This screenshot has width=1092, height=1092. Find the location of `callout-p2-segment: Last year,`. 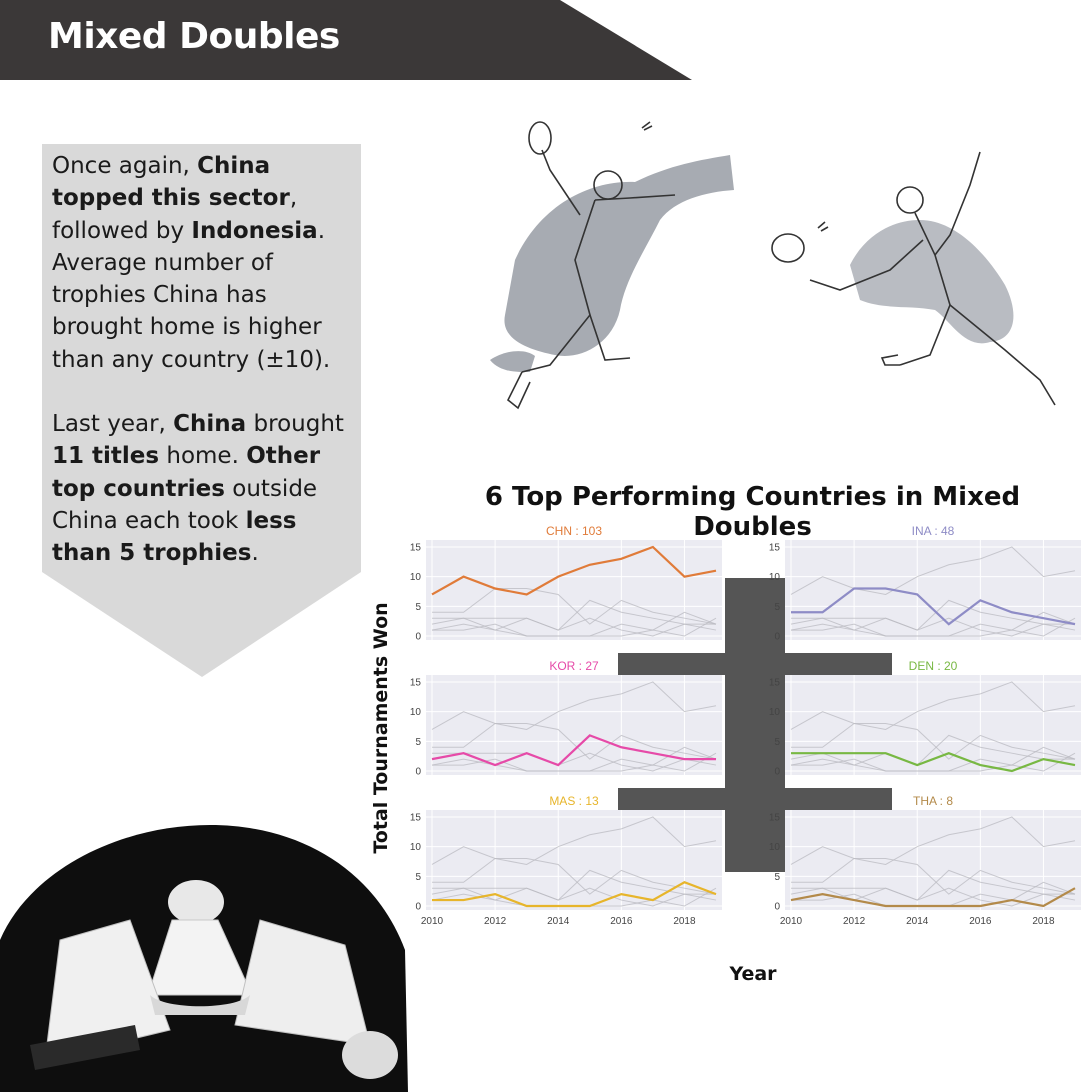

callout-p2-segment: Last year, is located at coordinates (113, 424).